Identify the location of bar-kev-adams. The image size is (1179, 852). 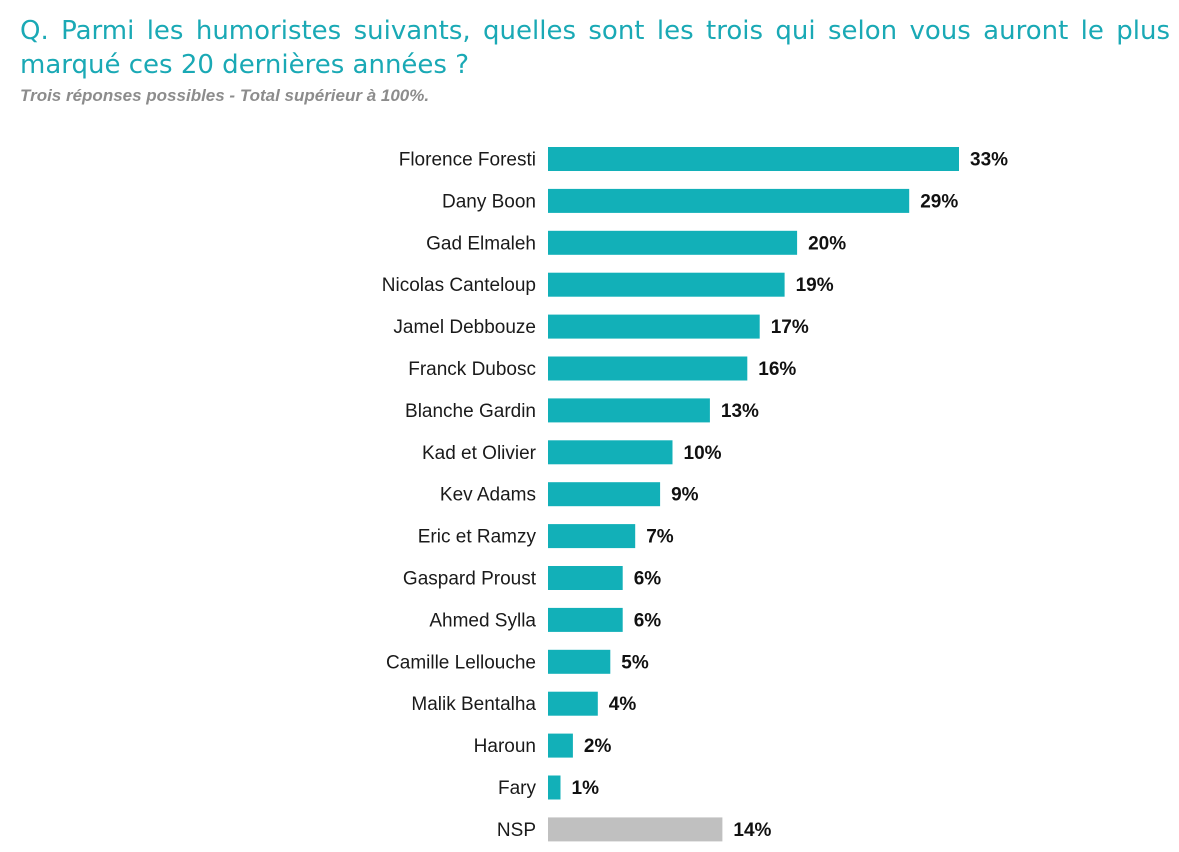
(604, 494).